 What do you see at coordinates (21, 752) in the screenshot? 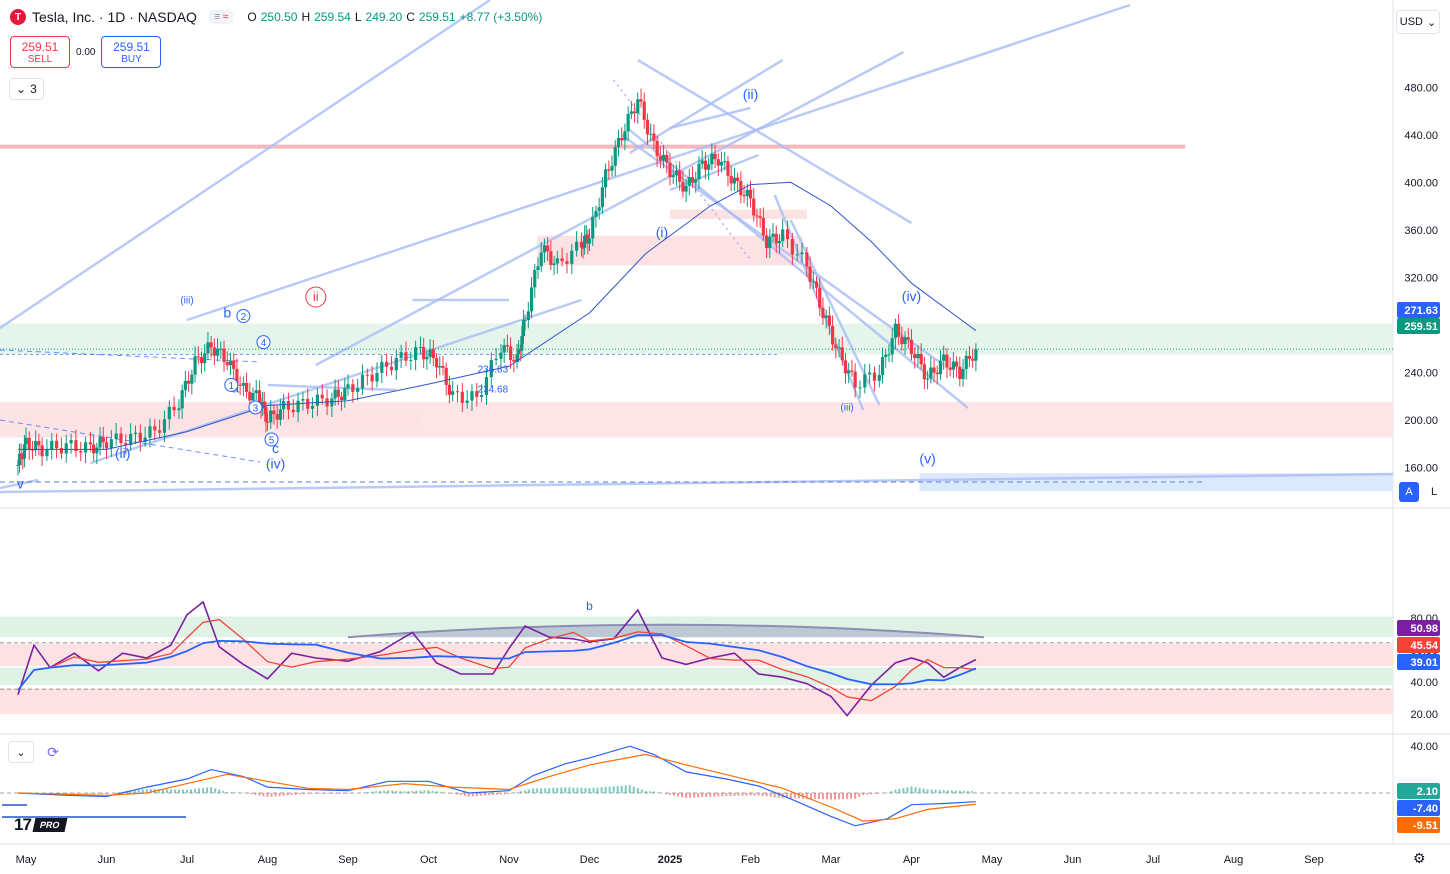
I see `collapse-pane-button: ⌄` at bounding box center [21, 752].